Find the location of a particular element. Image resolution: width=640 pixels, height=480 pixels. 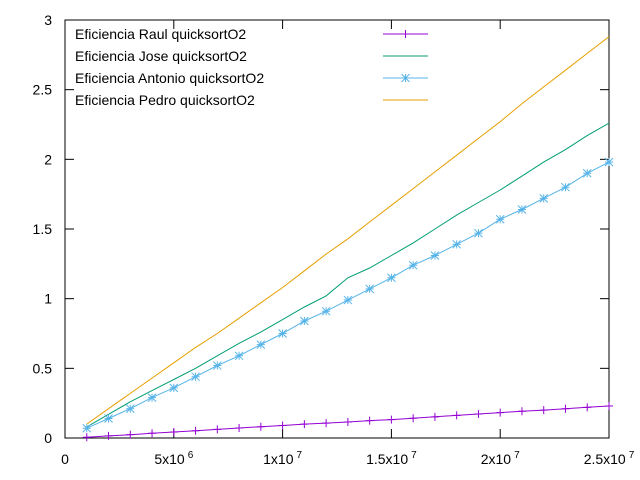

x-tick-label: 2x10 7 is located at coordinates (500, 458).